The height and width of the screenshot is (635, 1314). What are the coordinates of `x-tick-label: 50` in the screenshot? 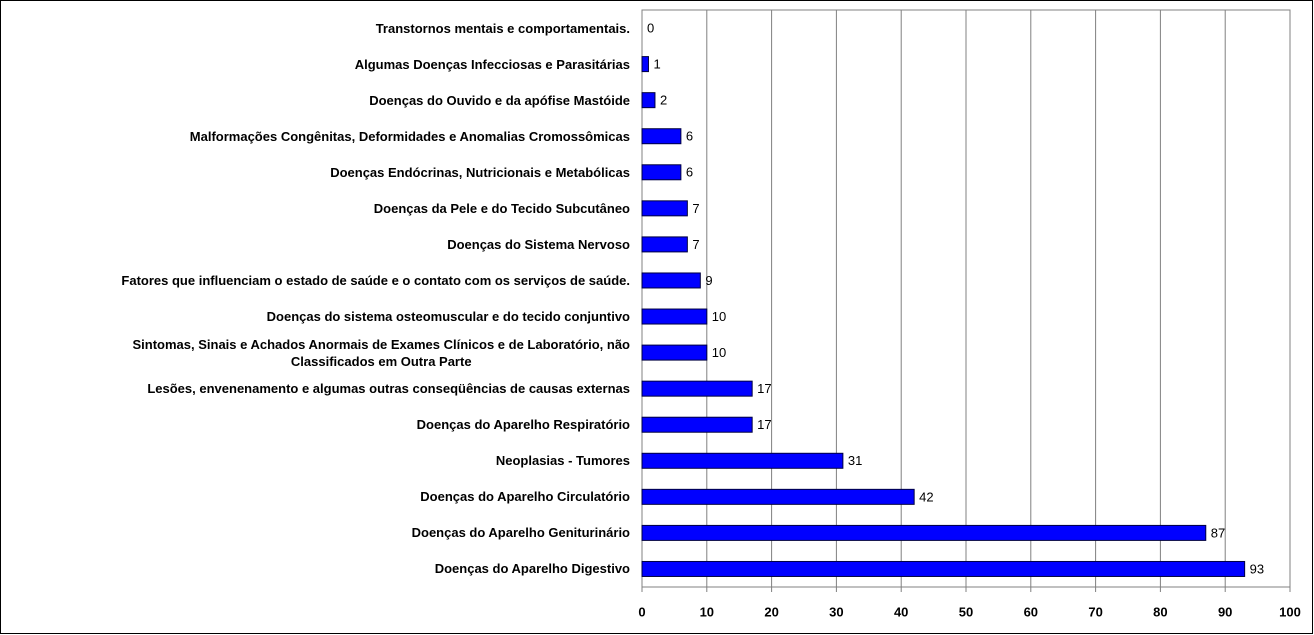 It's located at (966, 611).